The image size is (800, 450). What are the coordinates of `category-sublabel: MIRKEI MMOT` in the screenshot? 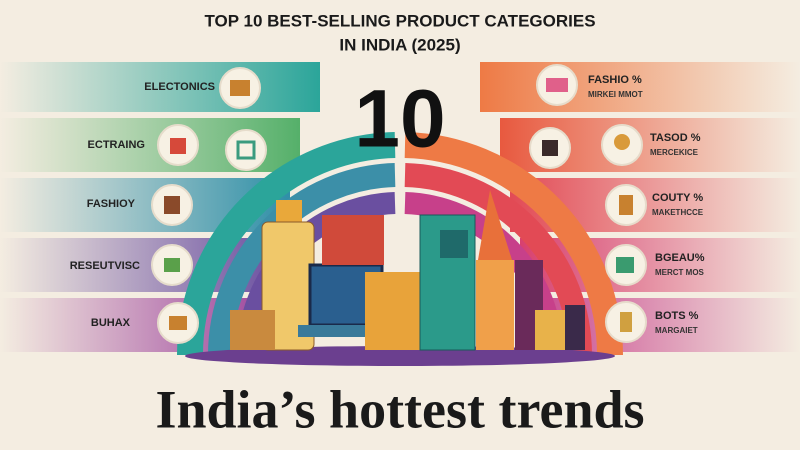 It's located at (615, 94).